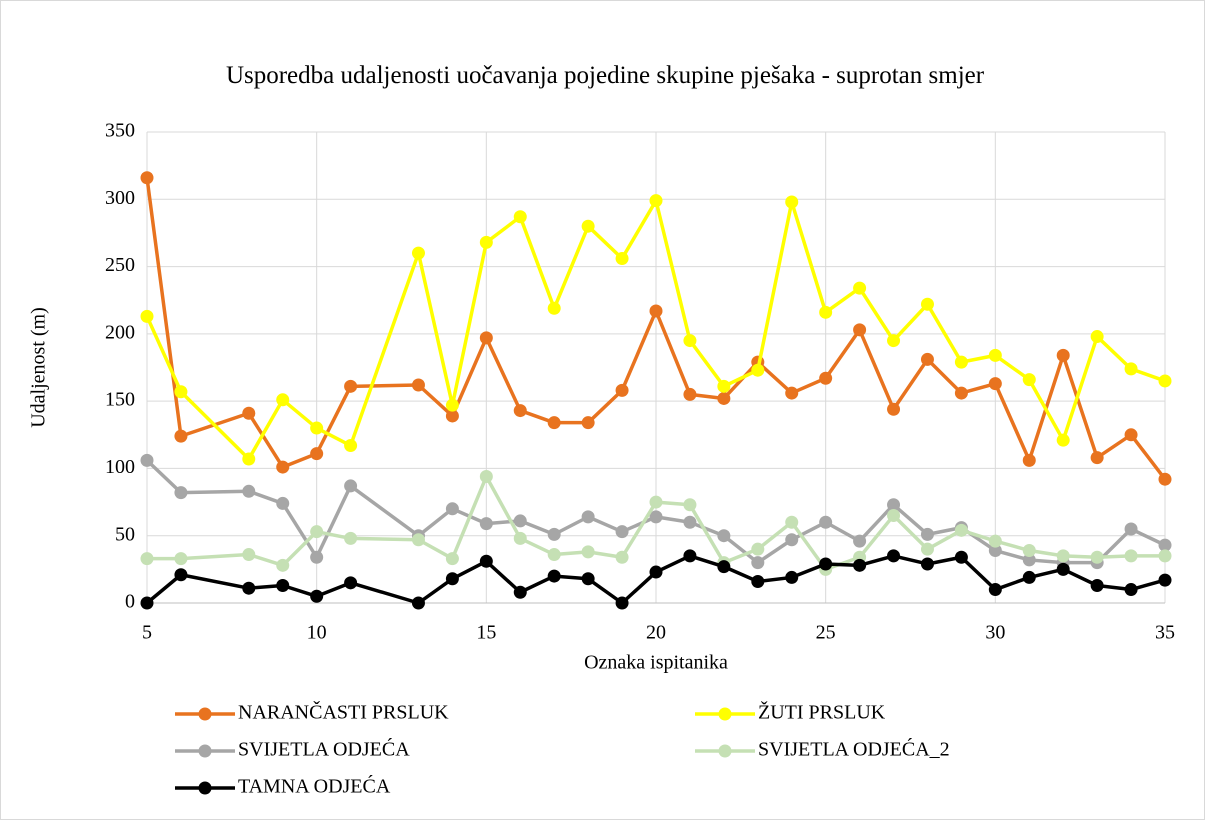 Image resolution: width=1205 pixels, height=820 pixels. What do you see at coordinates (656, 633) in the screenshot?
I see `x-tick-label: 20` at bounding box center [656, 633].